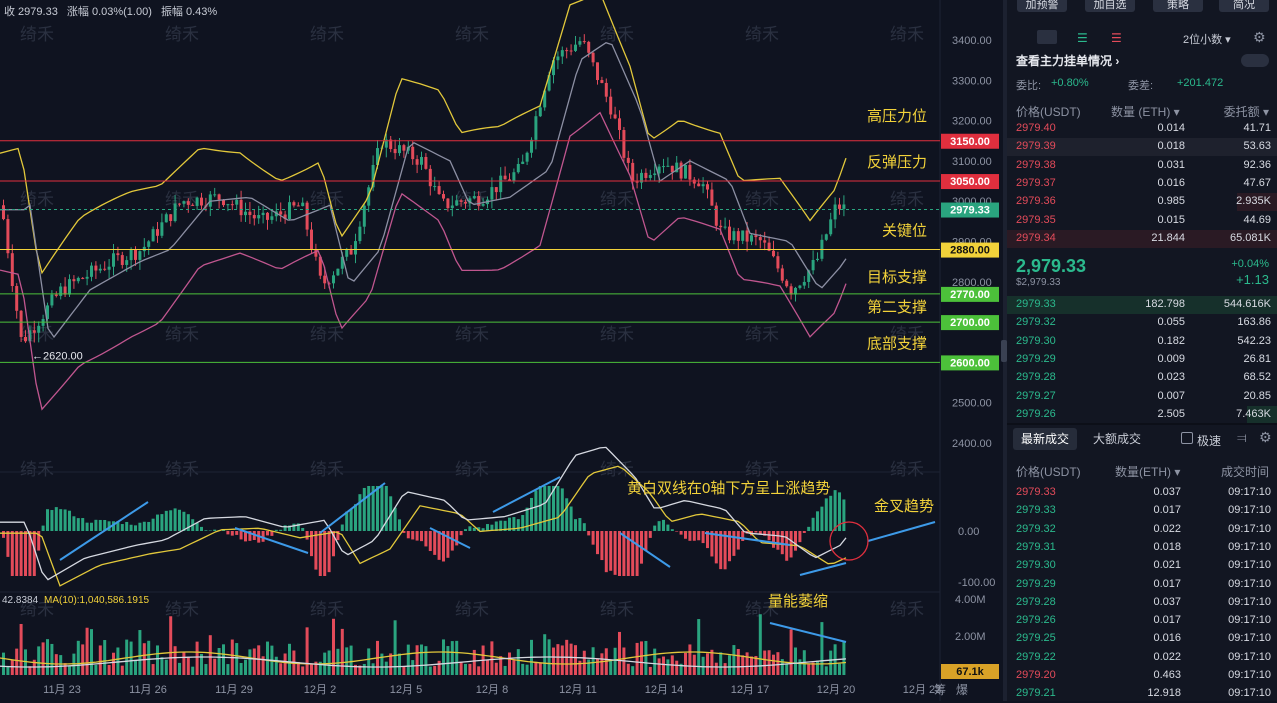 The height and width of the screenshot is (703, 1277). I want to click on depth-select: 2位小数 ▾, so click(1207, 39).